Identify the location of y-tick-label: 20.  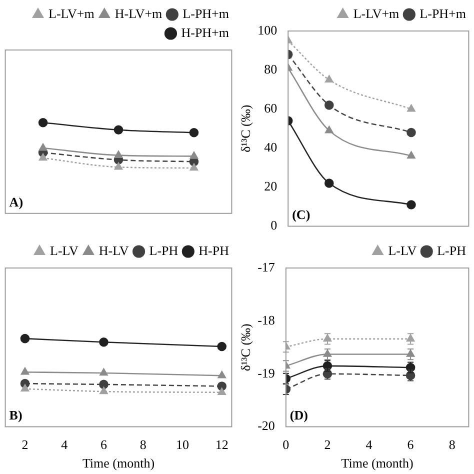
(271, 186).